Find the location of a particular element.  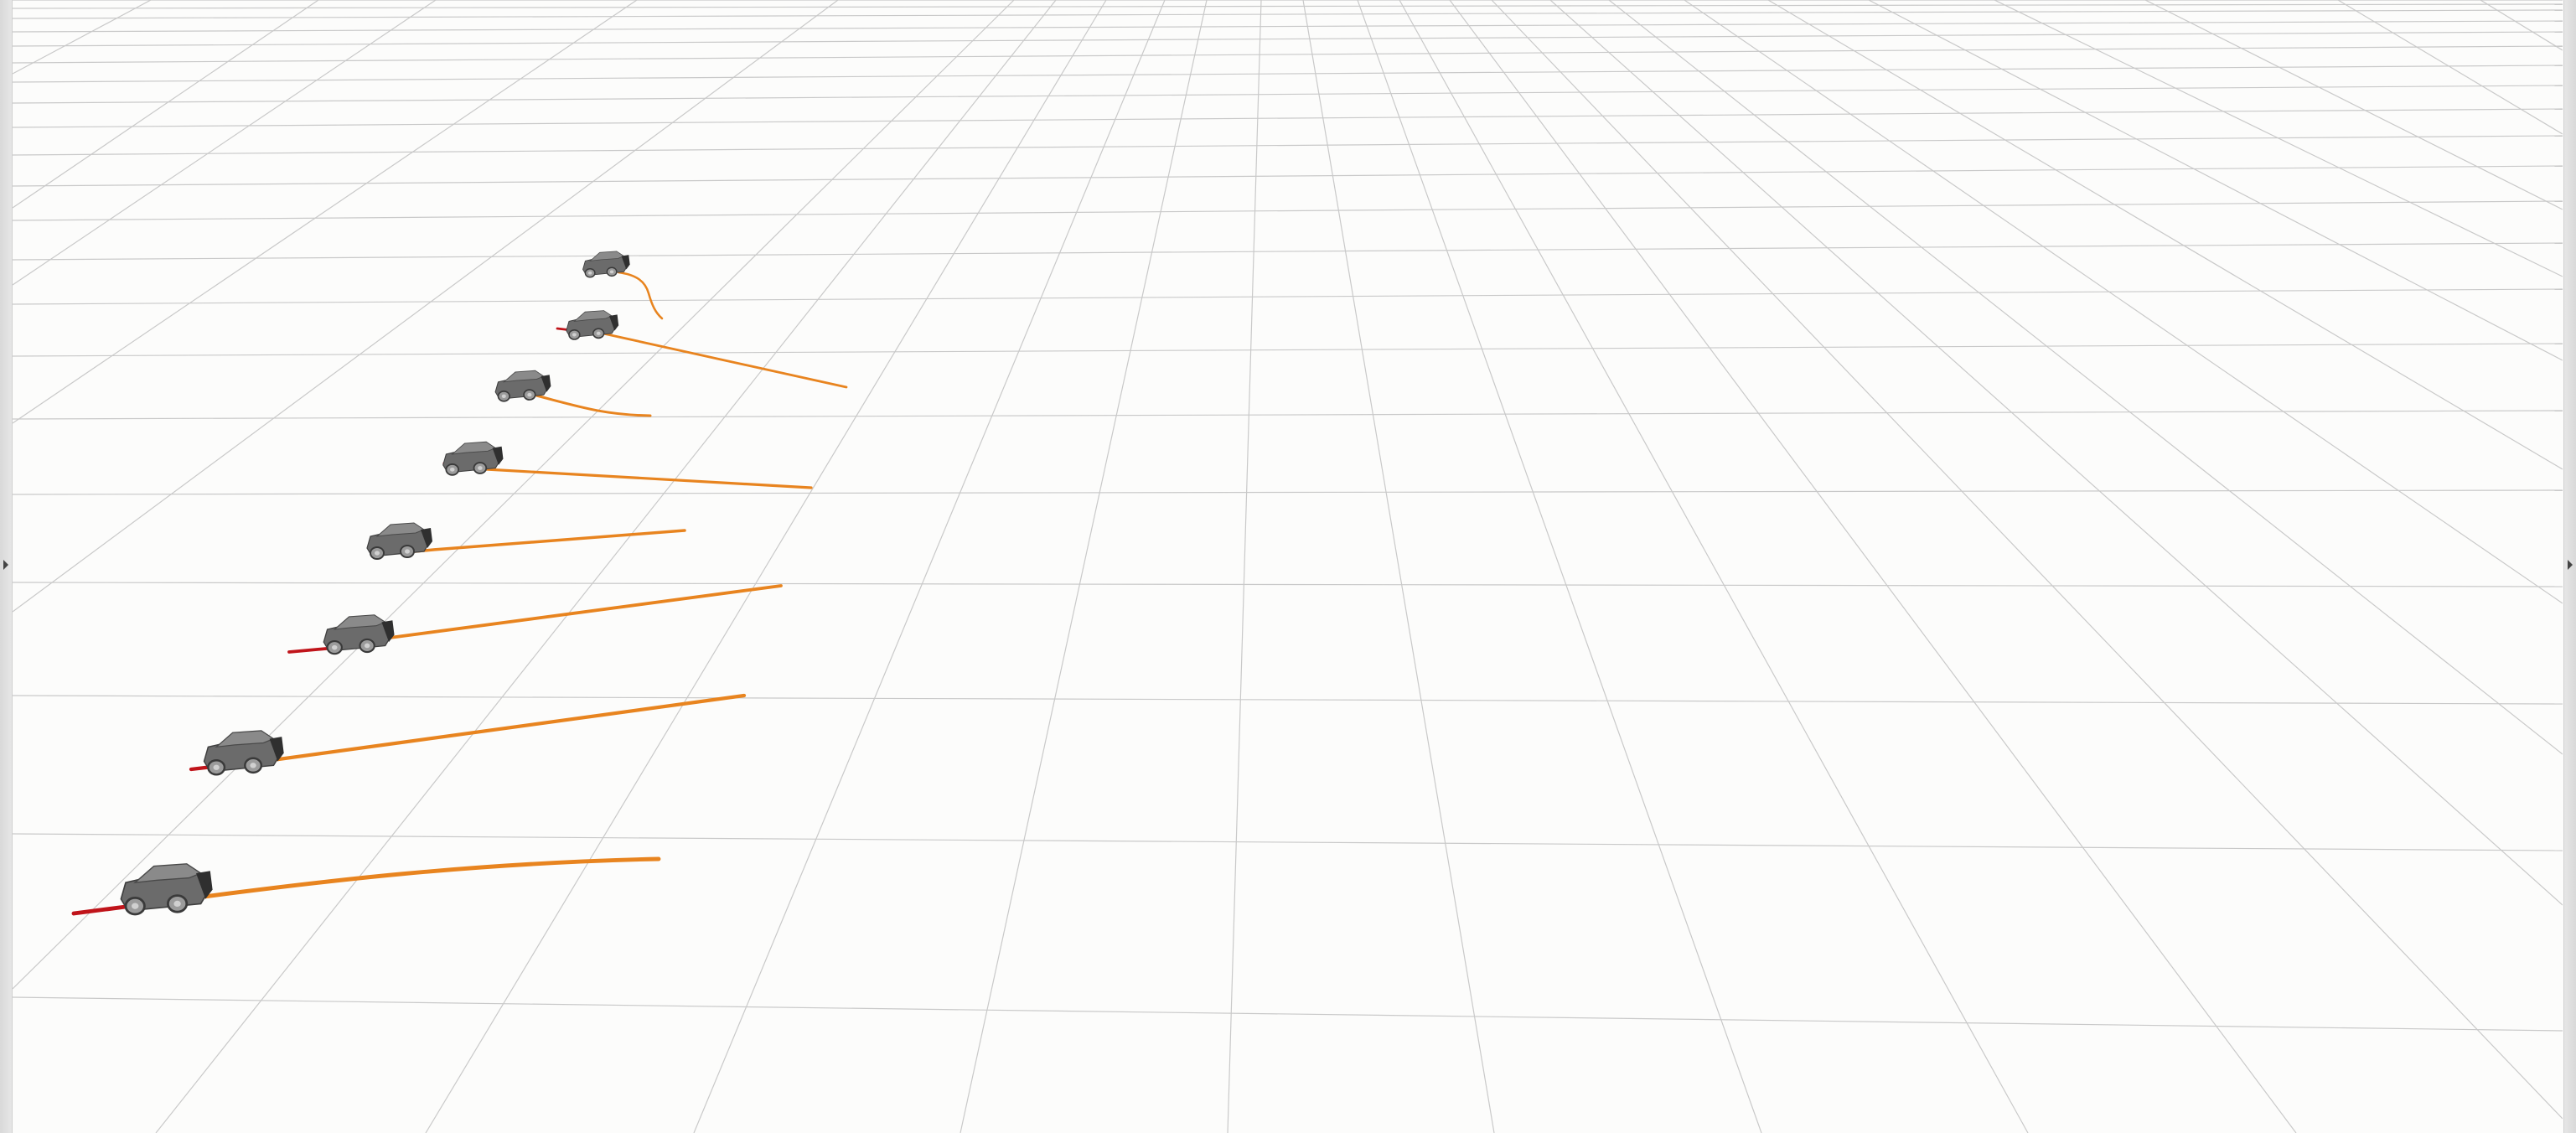

left-panel-toggle is located at coordinates (6, 566).